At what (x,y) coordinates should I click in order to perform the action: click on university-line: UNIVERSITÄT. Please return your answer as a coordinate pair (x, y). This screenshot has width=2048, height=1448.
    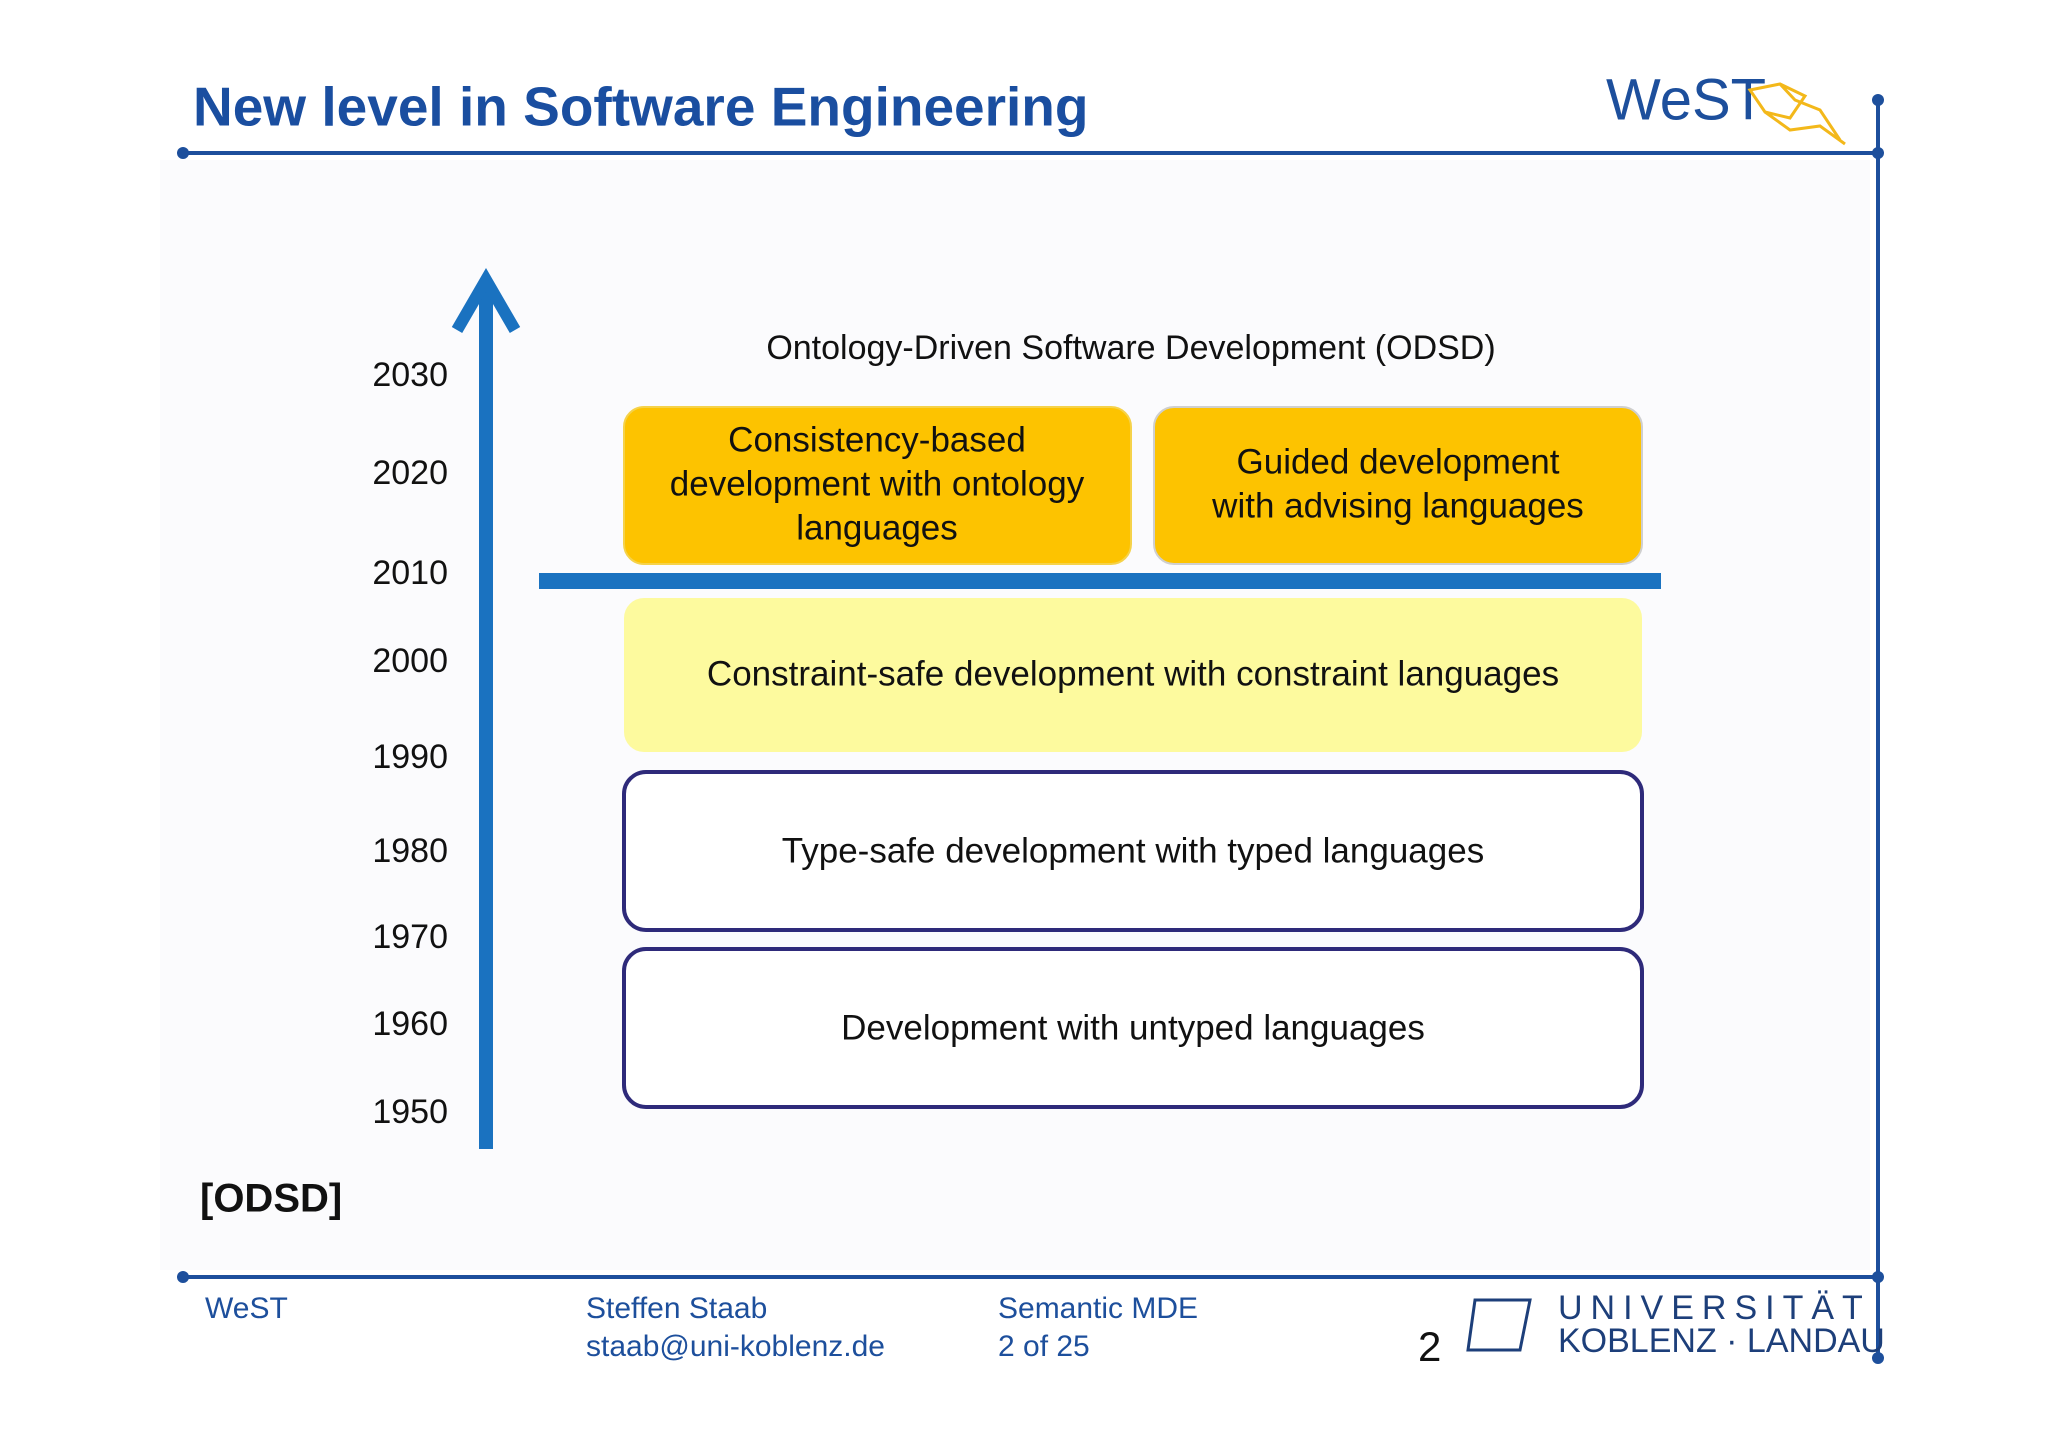
    Looking at the image, I should click on (1714, 1308).